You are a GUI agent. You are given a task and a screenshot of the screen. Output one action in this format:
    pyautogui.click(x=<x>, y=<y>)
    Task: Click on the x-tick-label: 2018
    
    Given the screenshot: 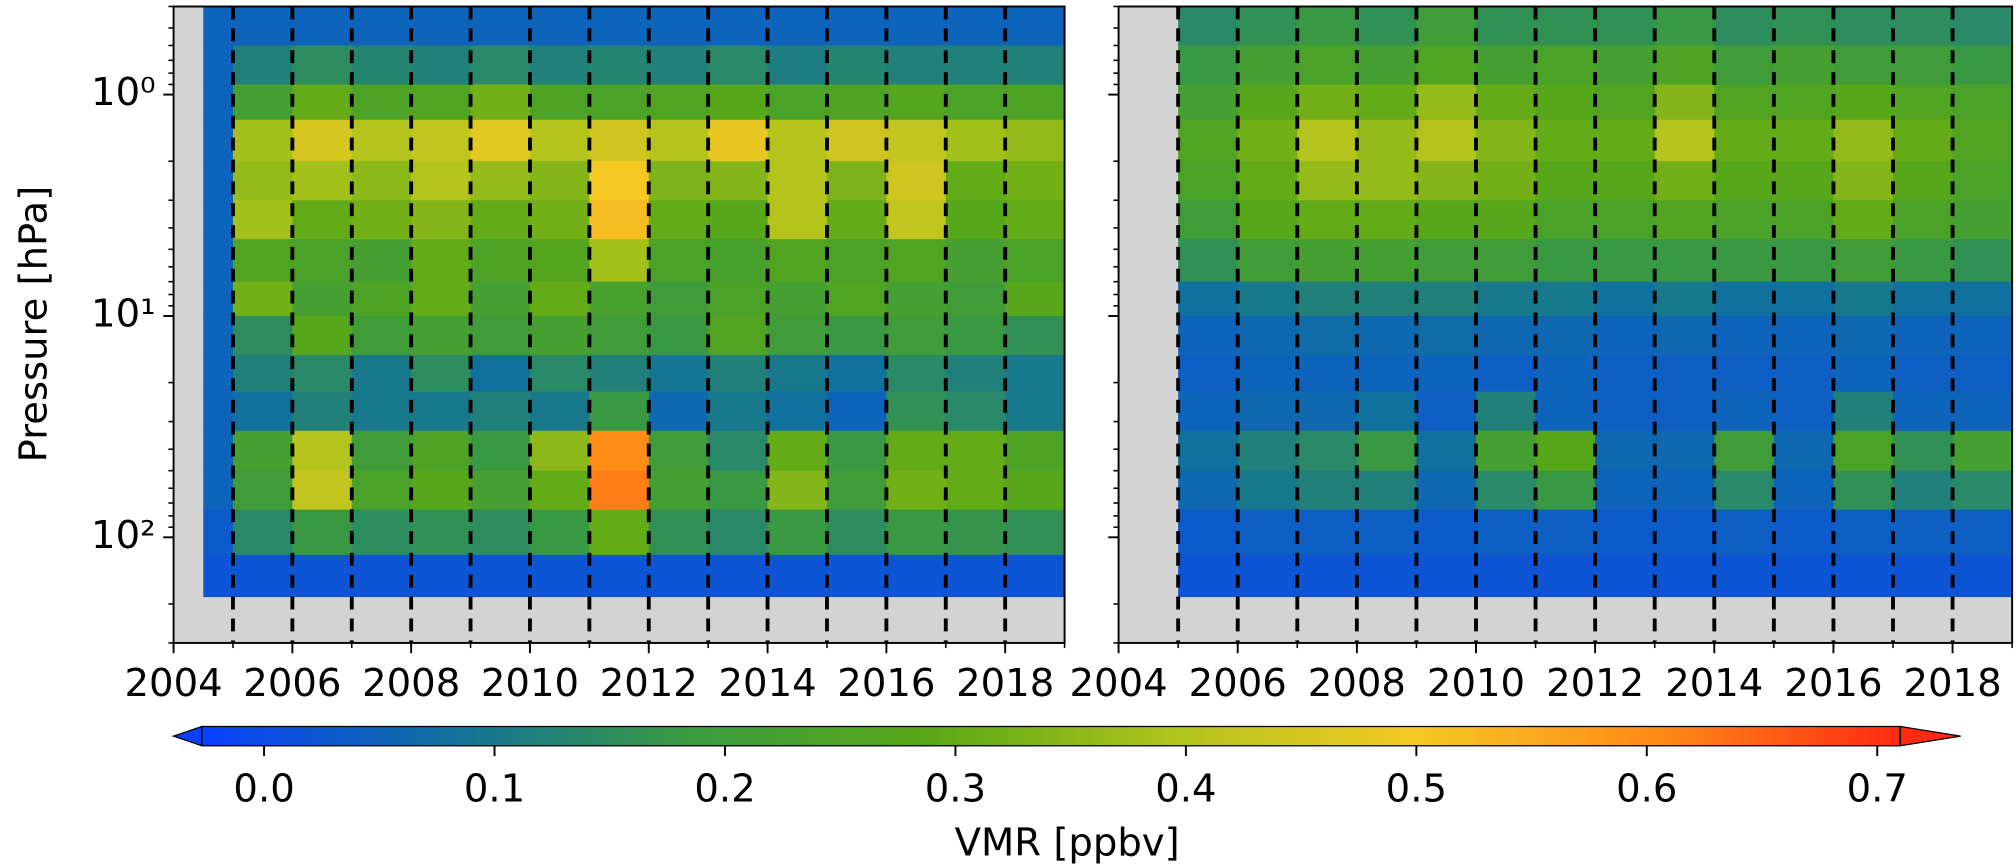 What is the action you would take?
    pyautogui.click(x=1005, y=683)
    